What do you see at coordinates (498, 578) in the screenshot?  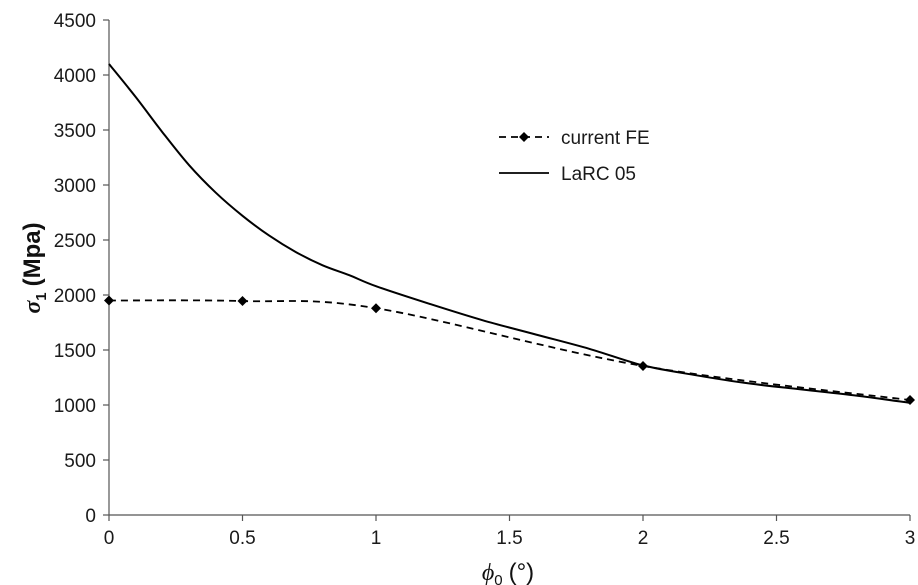 I see `x-axis-subscript: 0` at bounding box center [498, 578].